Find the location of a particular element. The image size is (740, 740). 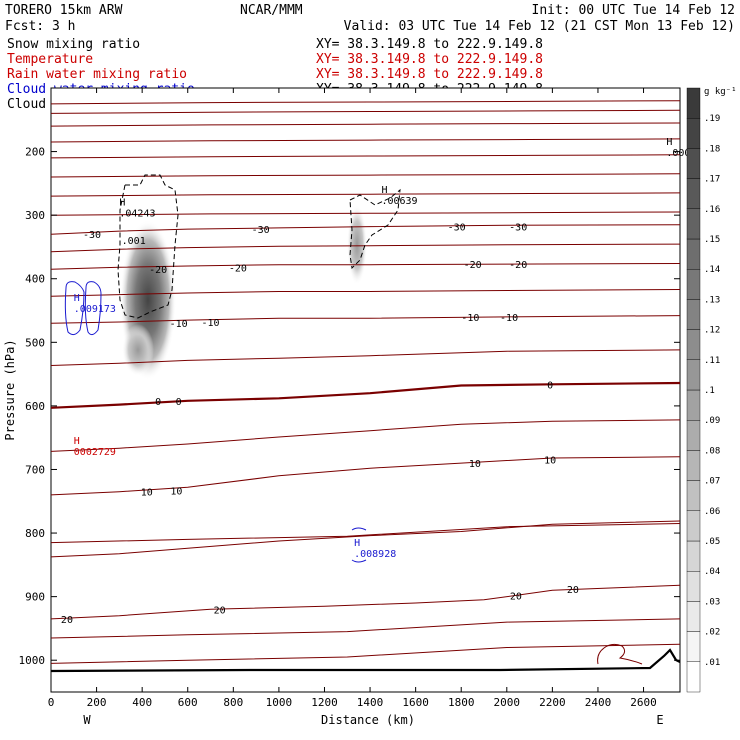

colorbar-label: .06 is located at coordinates (712, 512).